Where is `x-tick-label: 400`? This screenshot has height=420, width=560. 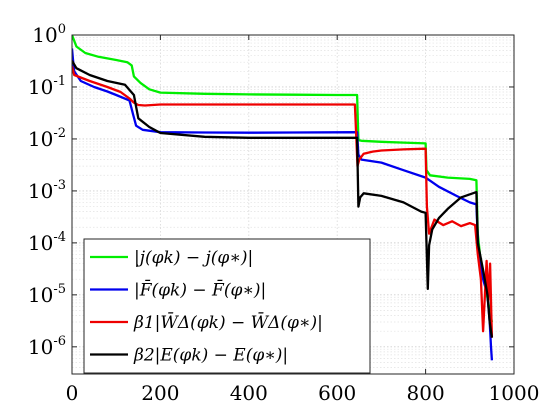
x-tick-label: 400 is located at coordinates (249, 393).